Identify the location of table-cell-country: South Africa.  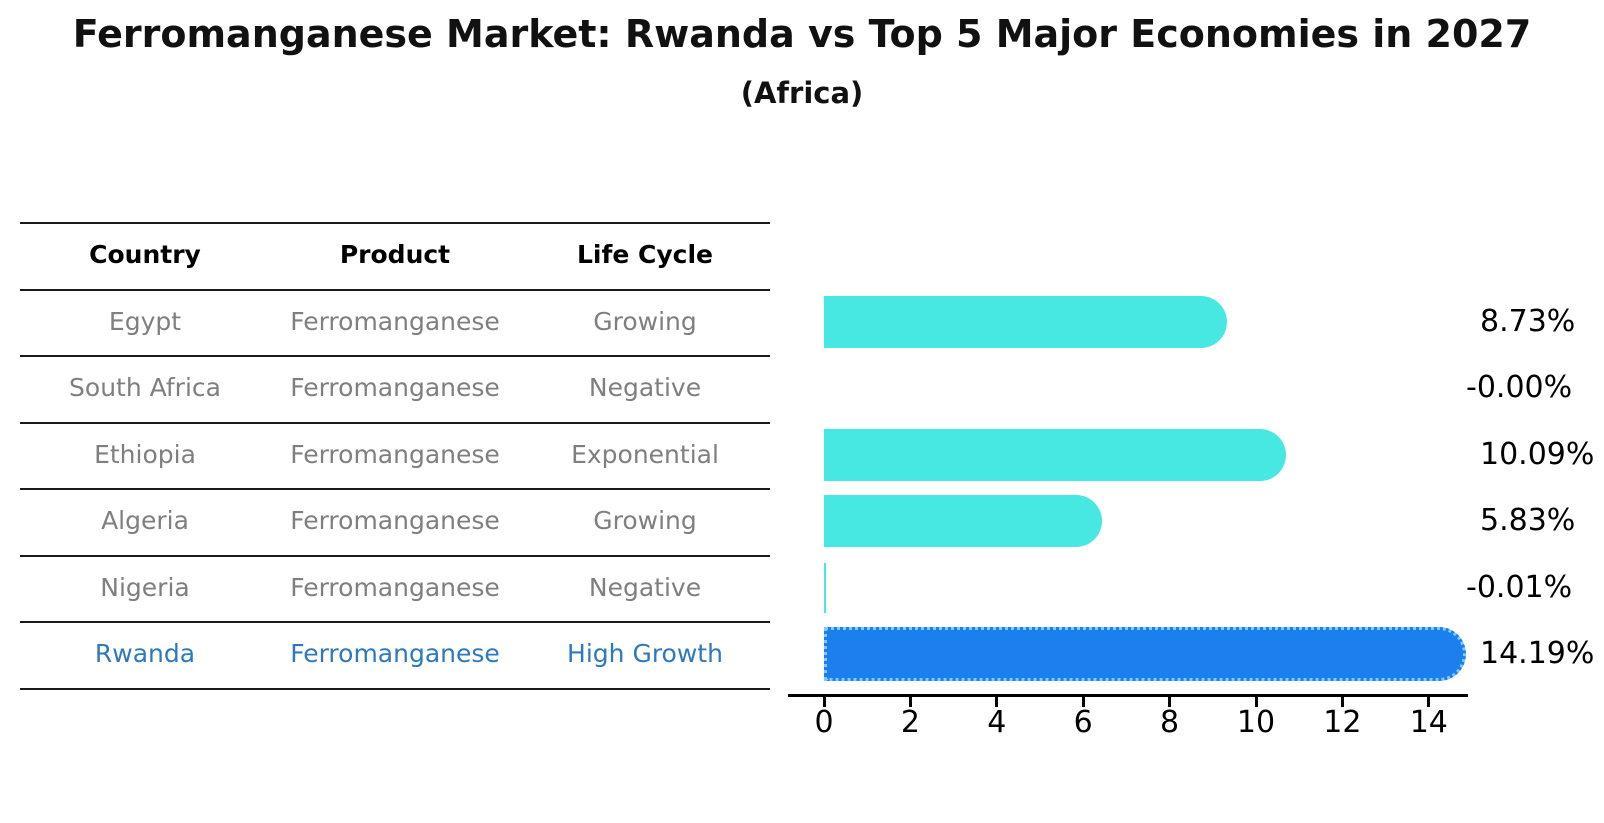
(145, 388).